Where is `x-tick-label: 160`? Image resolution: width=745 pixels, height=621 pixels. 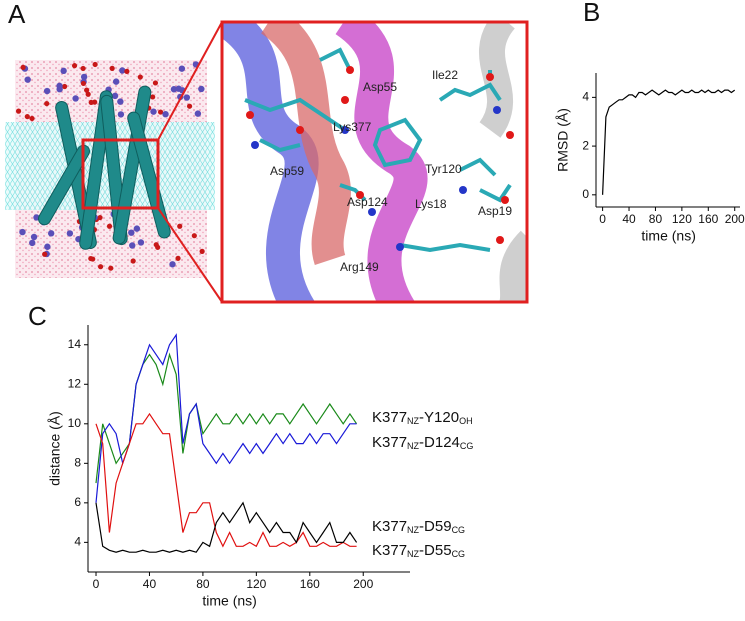 x-tick-label: 160 is located at coordinates (708, 219).